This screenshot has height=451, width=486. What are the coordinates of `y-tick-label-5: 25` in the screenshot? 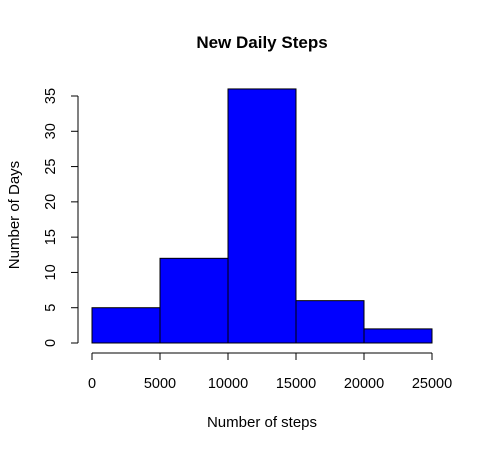 It's located at (51, 167).